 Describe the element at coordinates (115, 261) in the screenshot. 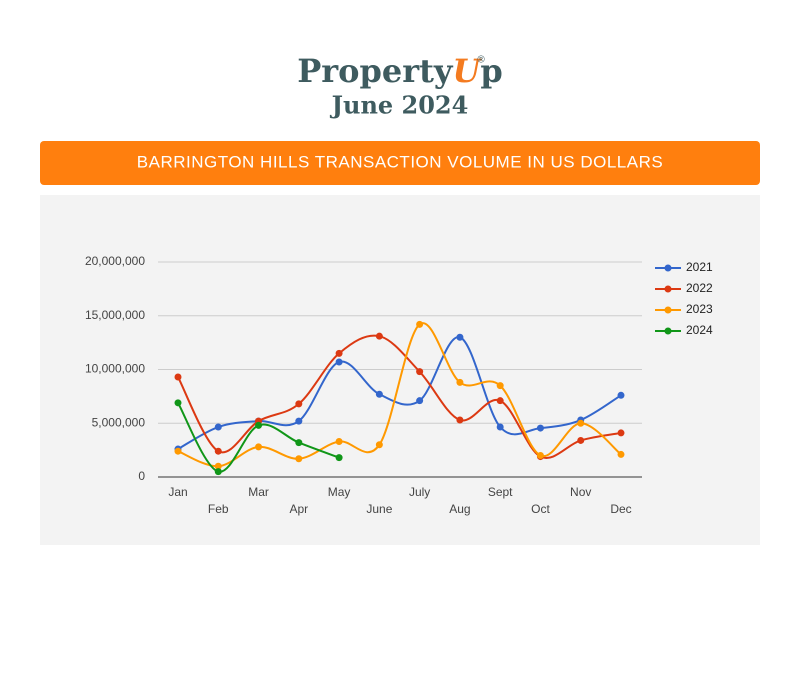

I see `y-tick-label: 20,000,000` at that location.